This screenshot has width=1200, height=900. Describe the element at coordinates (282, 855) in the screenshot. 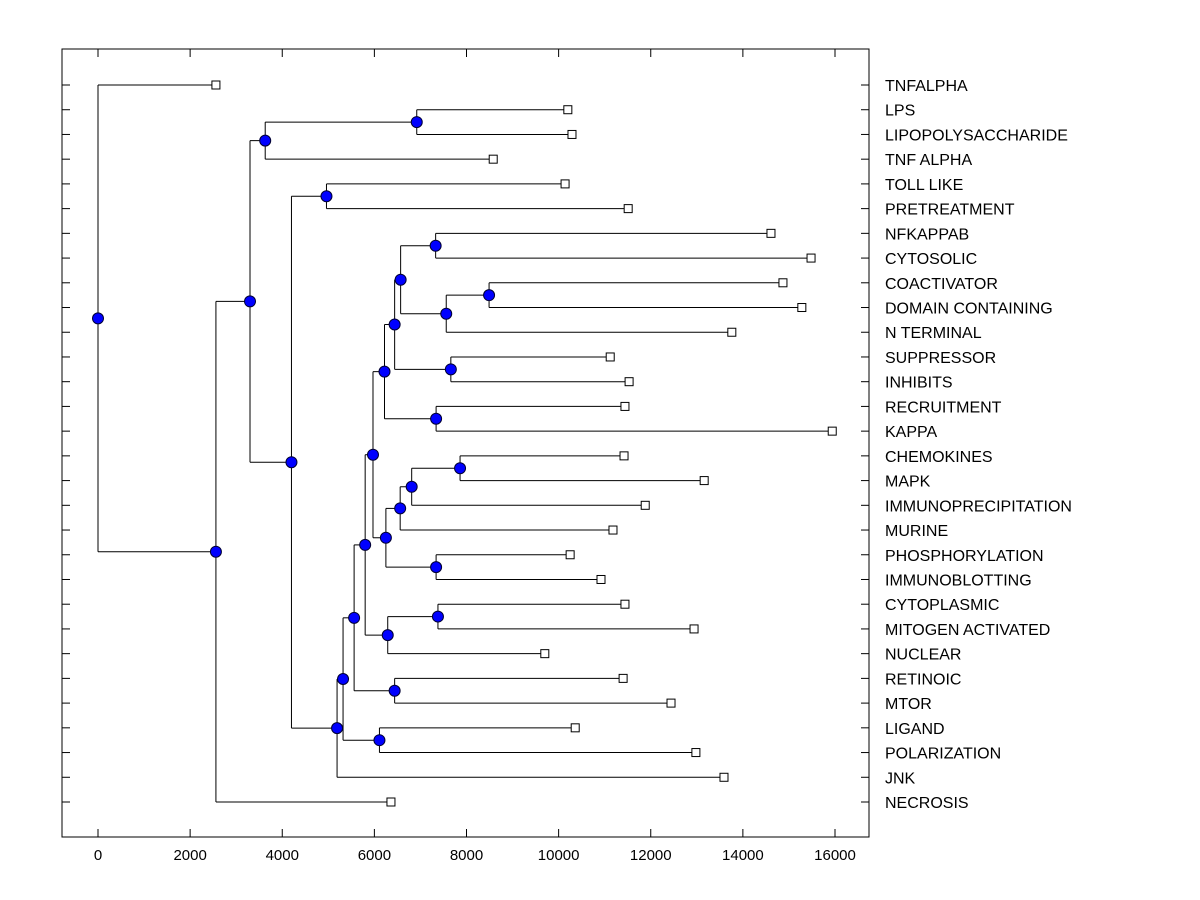

I see `x-tick-label: 4000` at that location.